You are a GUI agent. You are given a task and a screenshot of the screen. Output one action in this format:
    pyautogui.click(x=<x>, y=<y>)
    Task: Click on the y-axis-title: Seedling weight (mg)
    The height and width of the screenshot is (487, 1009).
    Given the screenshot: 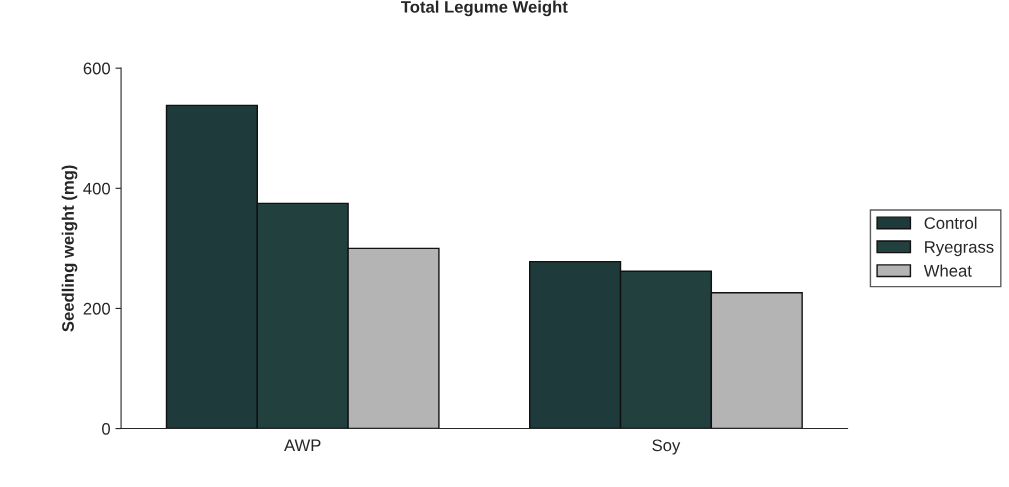 What is the action you would take?
    pyautogui.click(x=69, y=248)
    